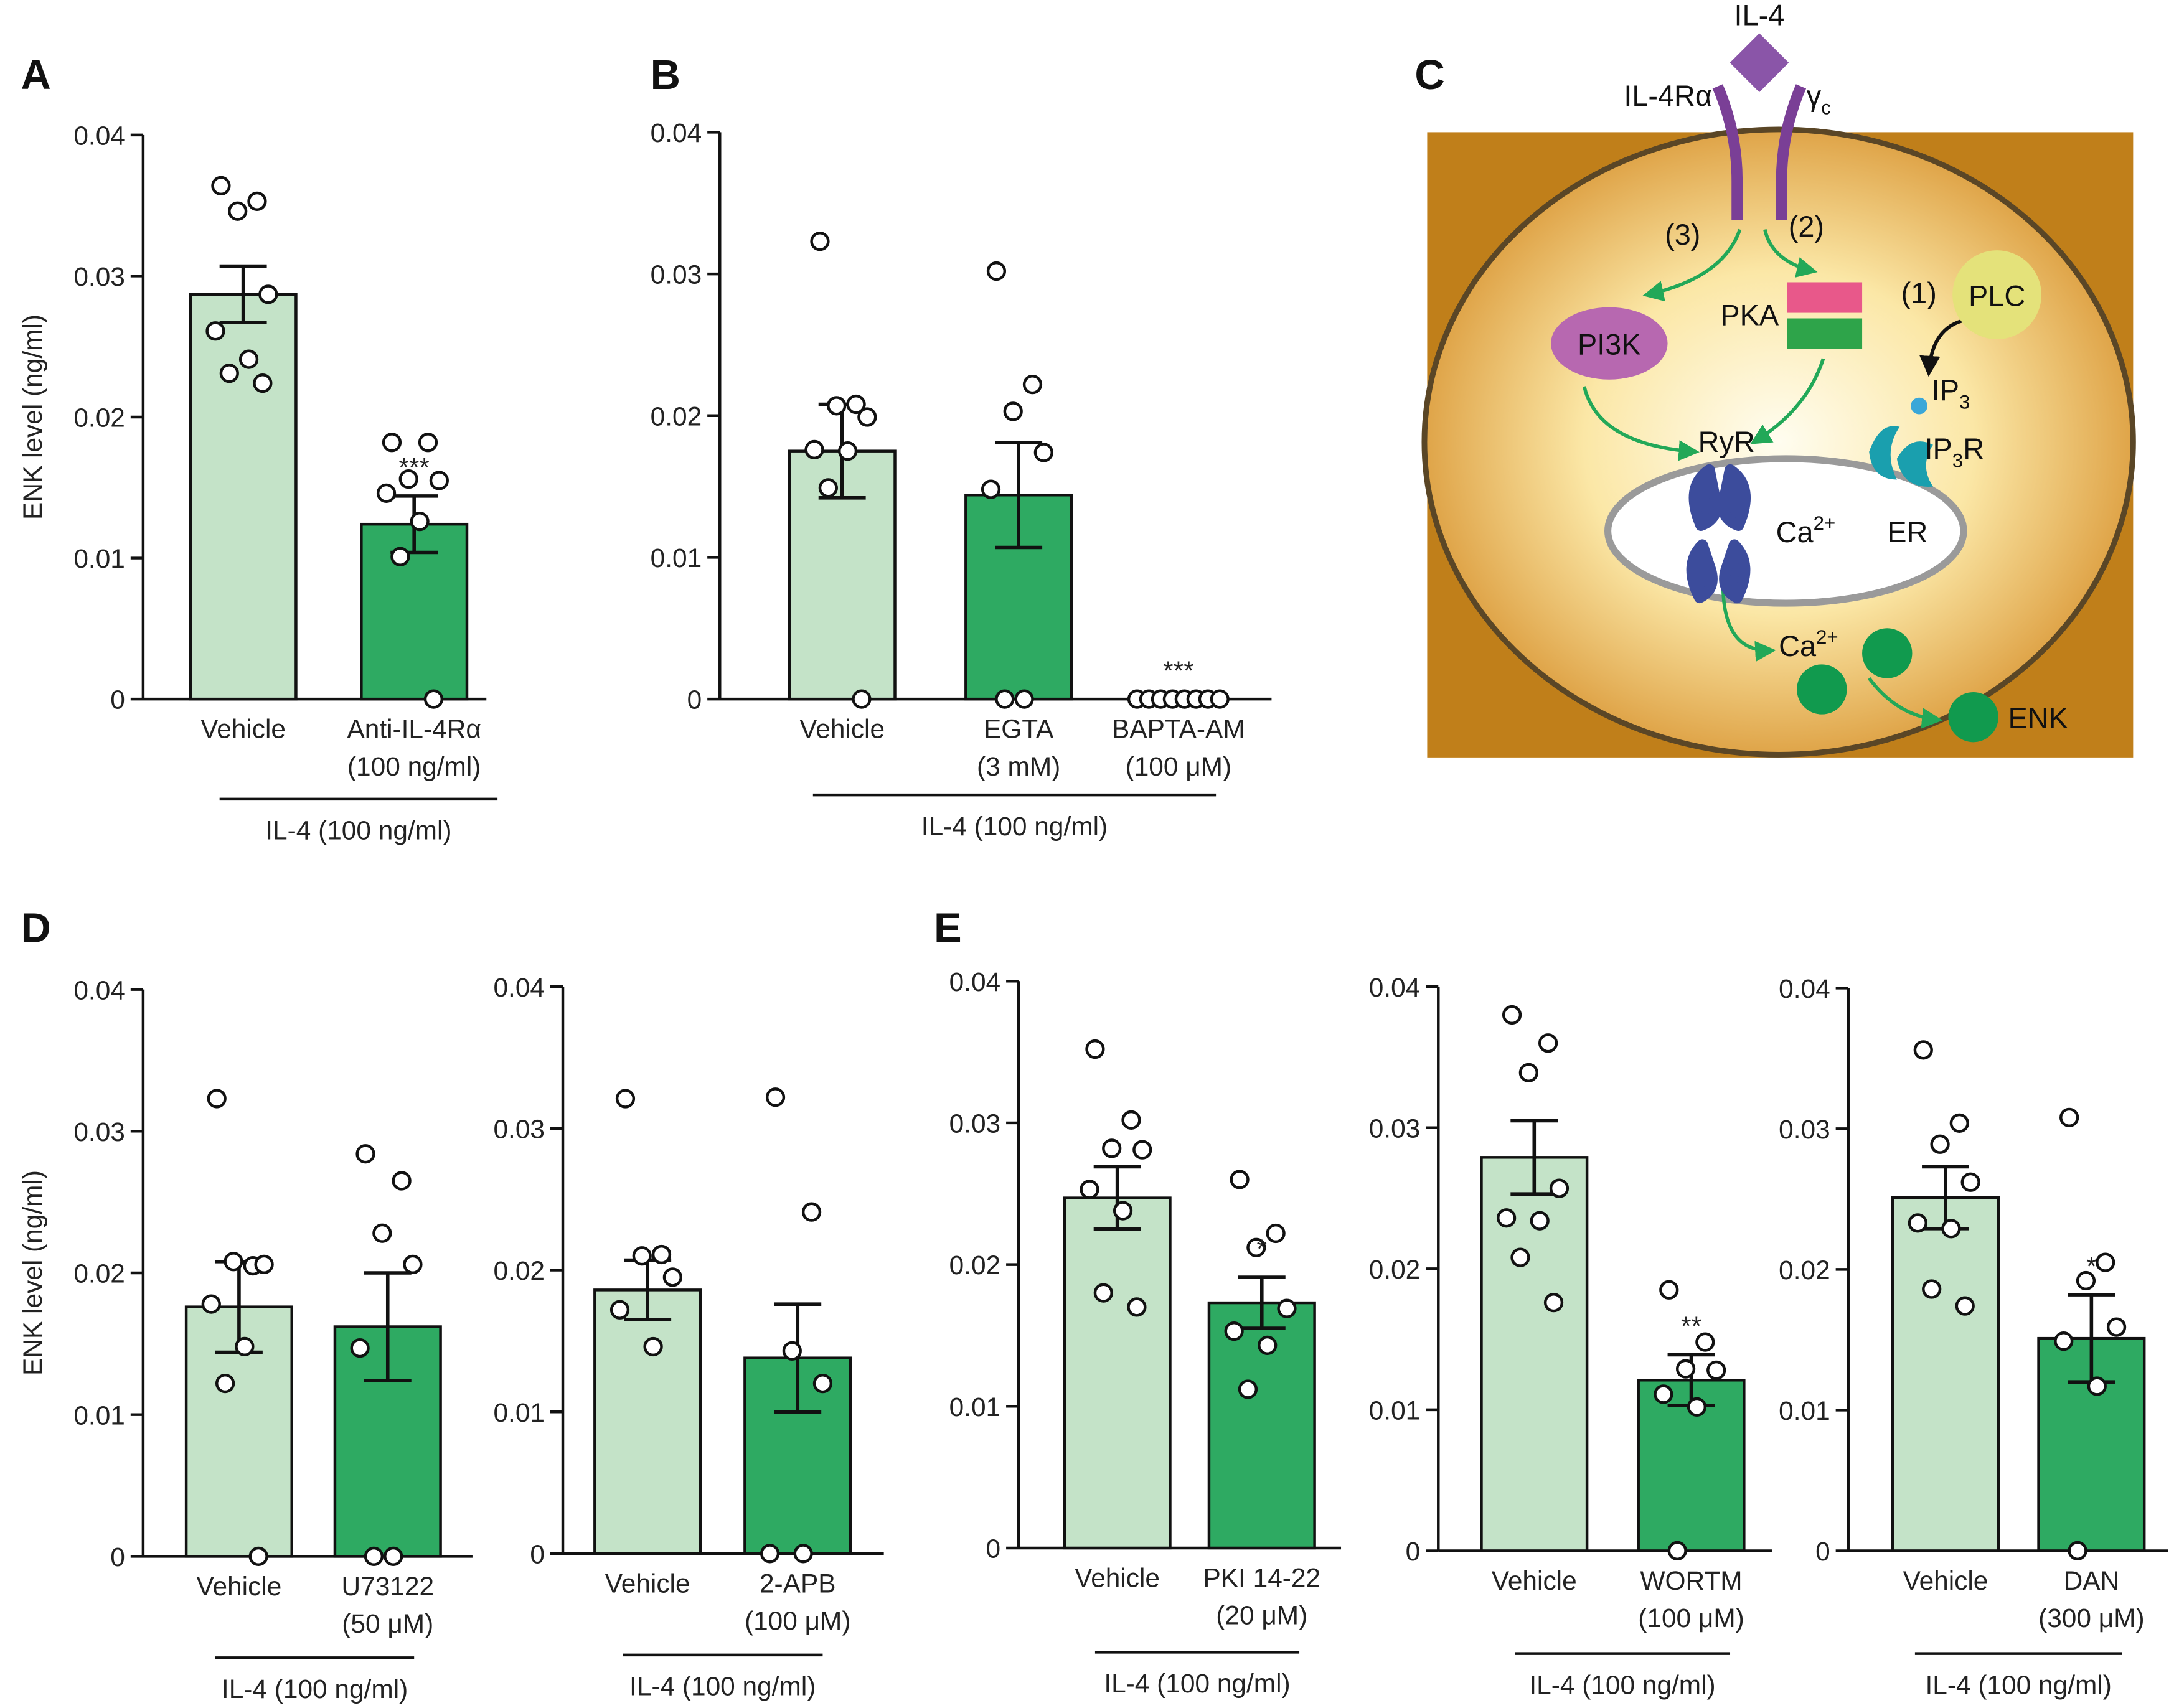 This screenshot has height=1708, width=2179. Describe the element at coordinates (35, 929) in the screenshot. I see `panel-label: D` at that location.